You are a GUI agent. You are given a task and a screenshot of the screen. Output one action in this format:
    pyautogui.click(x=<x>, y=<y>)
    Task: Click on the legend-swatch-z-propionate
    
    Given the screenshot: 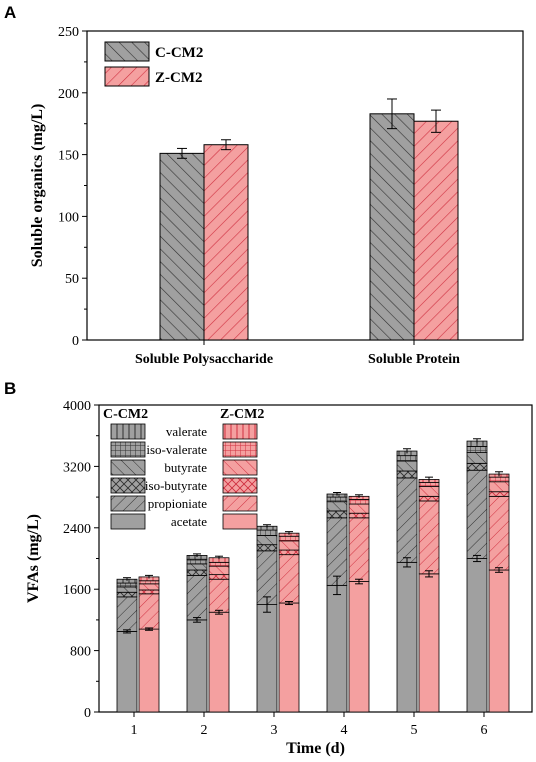 What is the action you would take?
    pyautogui.click(x=240, y=503)
    